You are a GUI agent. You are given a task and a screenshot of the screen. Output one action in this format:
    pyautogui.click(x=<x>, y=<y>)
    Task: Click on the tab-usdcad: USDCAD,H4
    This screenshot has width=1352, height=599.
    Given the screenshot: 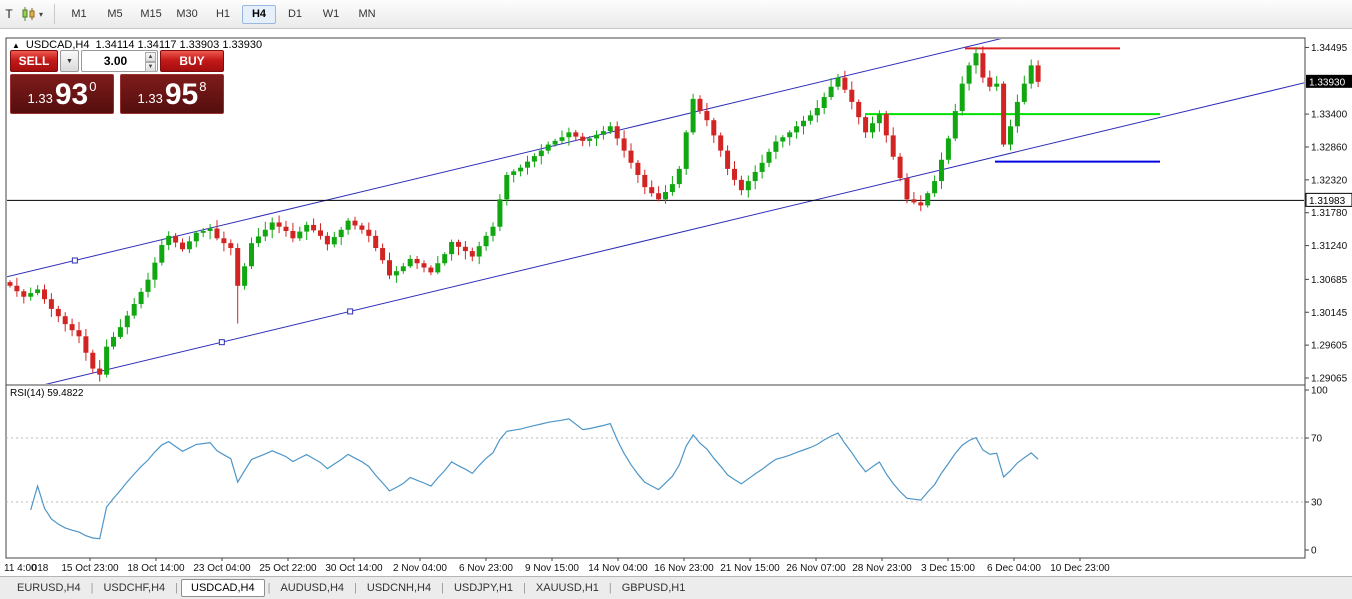 What is the action you would take?
    pyautogui.click(x=223, y=588)
    